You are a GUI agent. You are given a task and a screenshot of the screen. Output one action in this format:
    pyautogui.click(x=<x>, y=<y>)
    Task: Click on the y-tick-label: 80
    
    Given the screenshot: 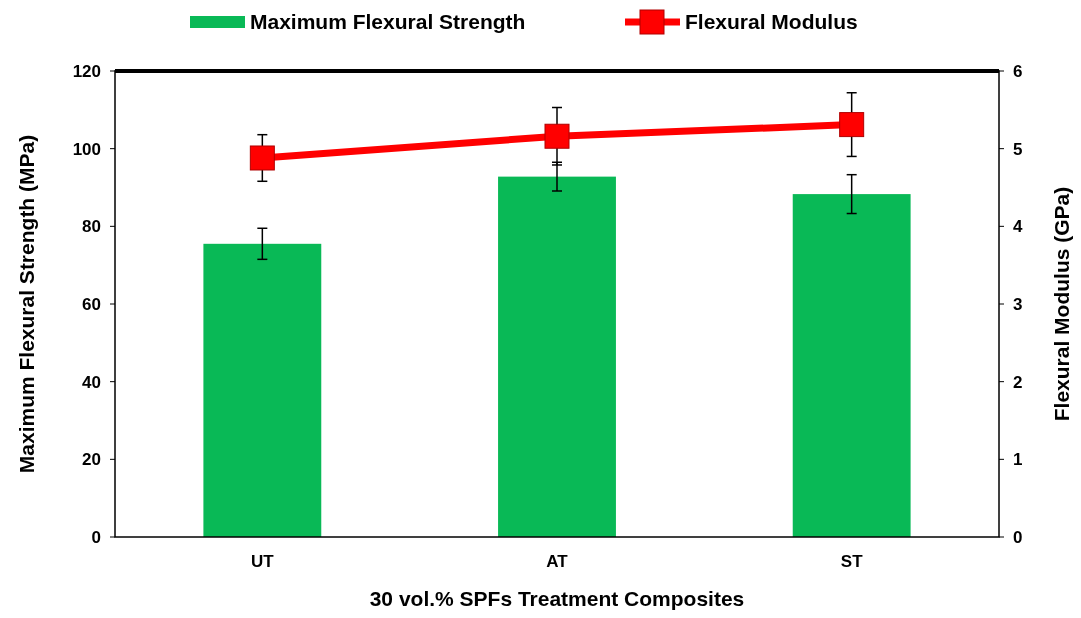 What is the action you would take?
    pyautogui.click(x=91, y=227)
    